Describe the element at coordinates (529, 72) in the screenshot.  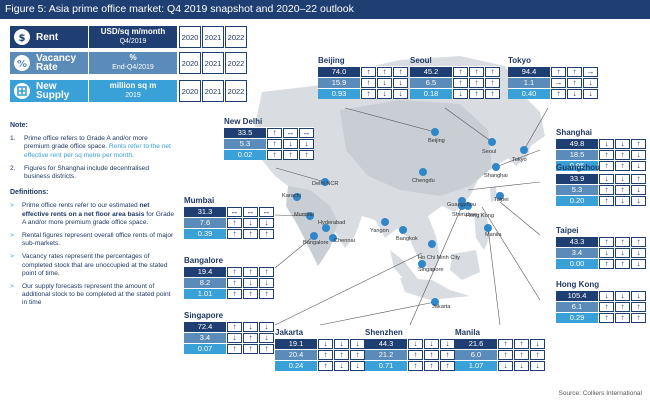
I see `city-value-rent: 94.4` at that location.